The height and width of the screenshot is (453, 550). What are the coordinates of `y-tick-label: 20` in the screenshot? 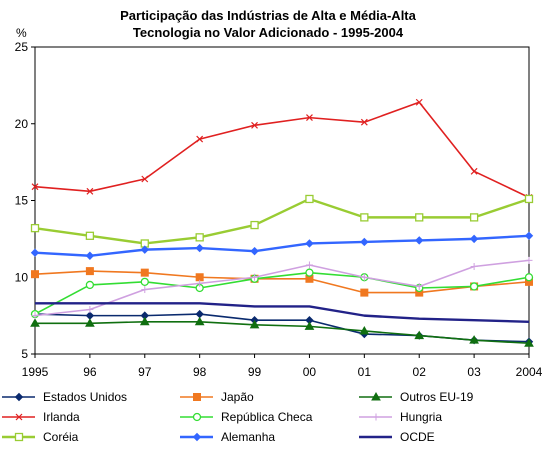 It's located at (22, 124).